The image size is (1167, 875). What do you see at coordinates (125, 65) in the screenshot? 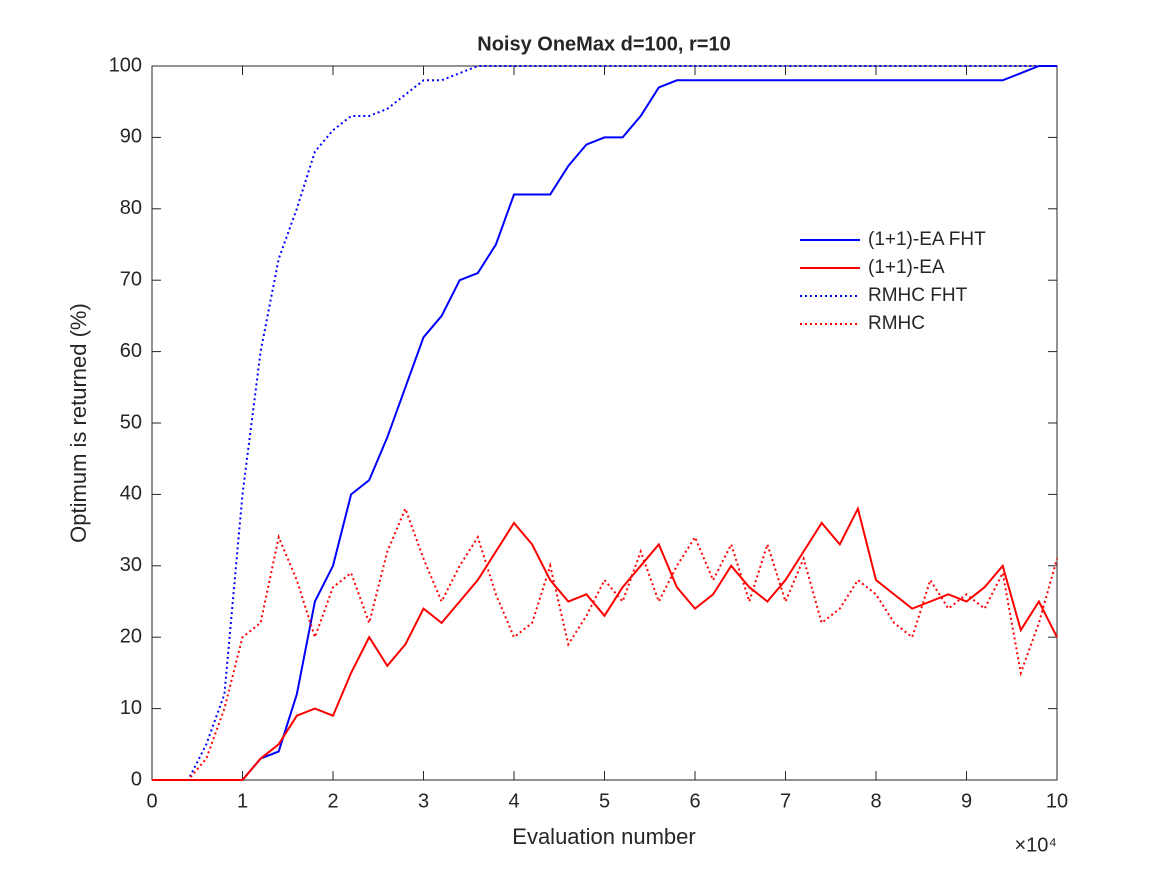
I see `y-tick-label: 100` at bounding box center [125, 65].